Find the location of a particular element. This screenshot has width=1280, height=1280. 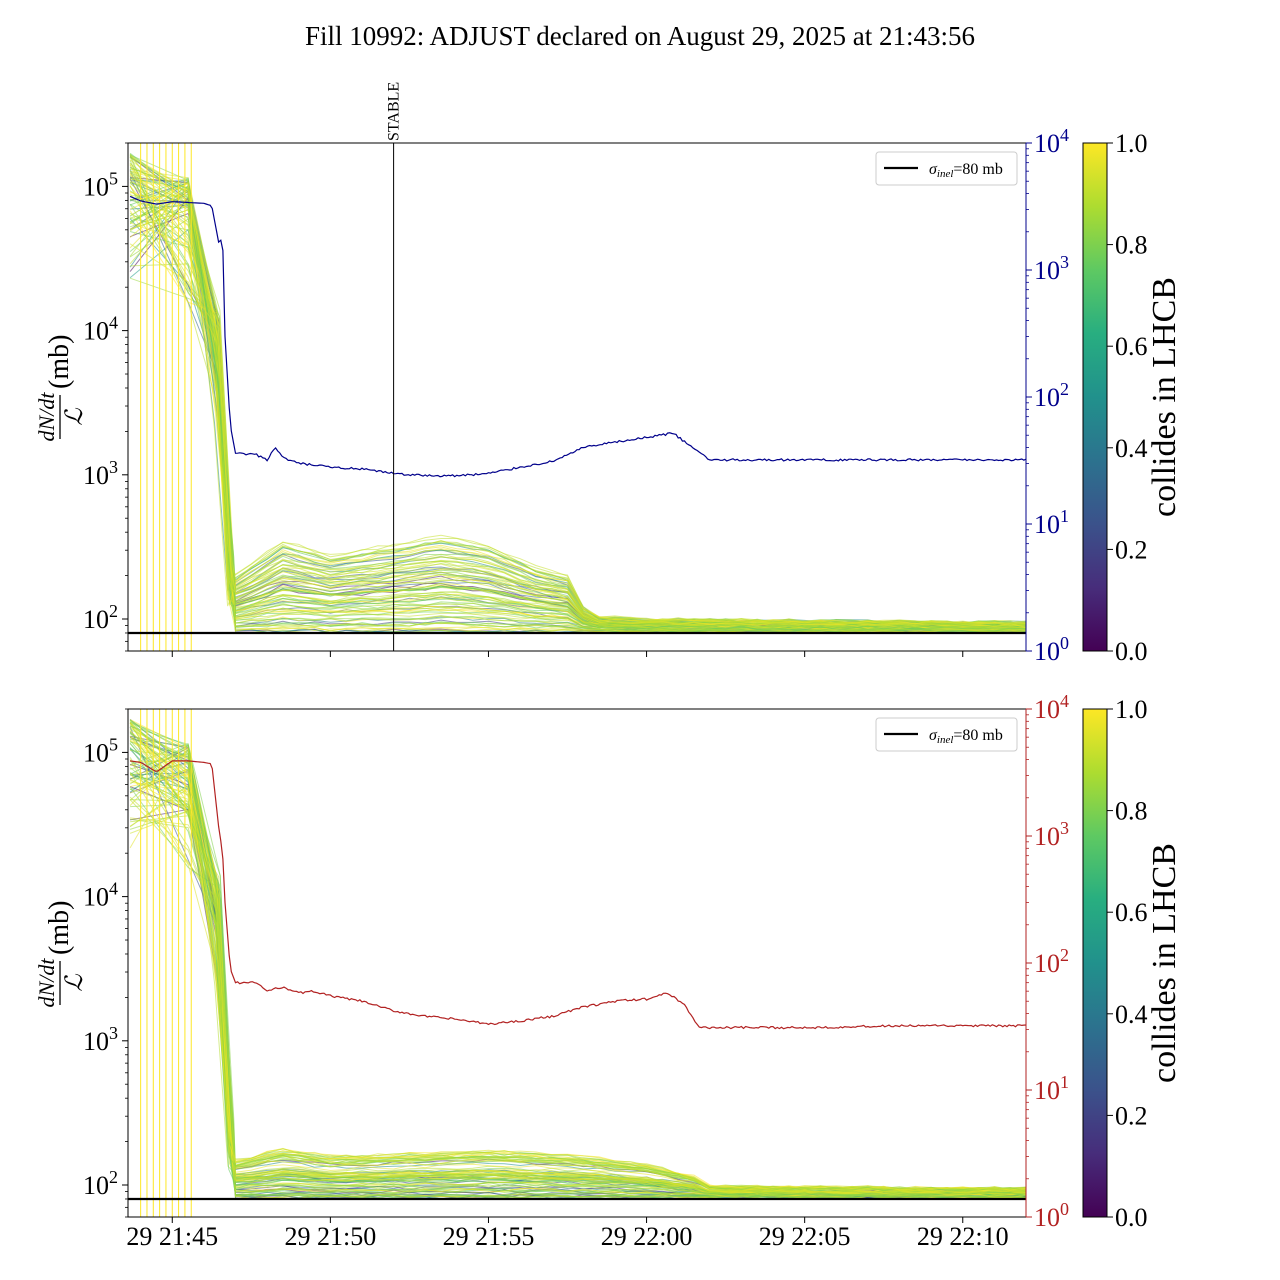

right-tick-label: 10² is located at coordinates (1051, 395).